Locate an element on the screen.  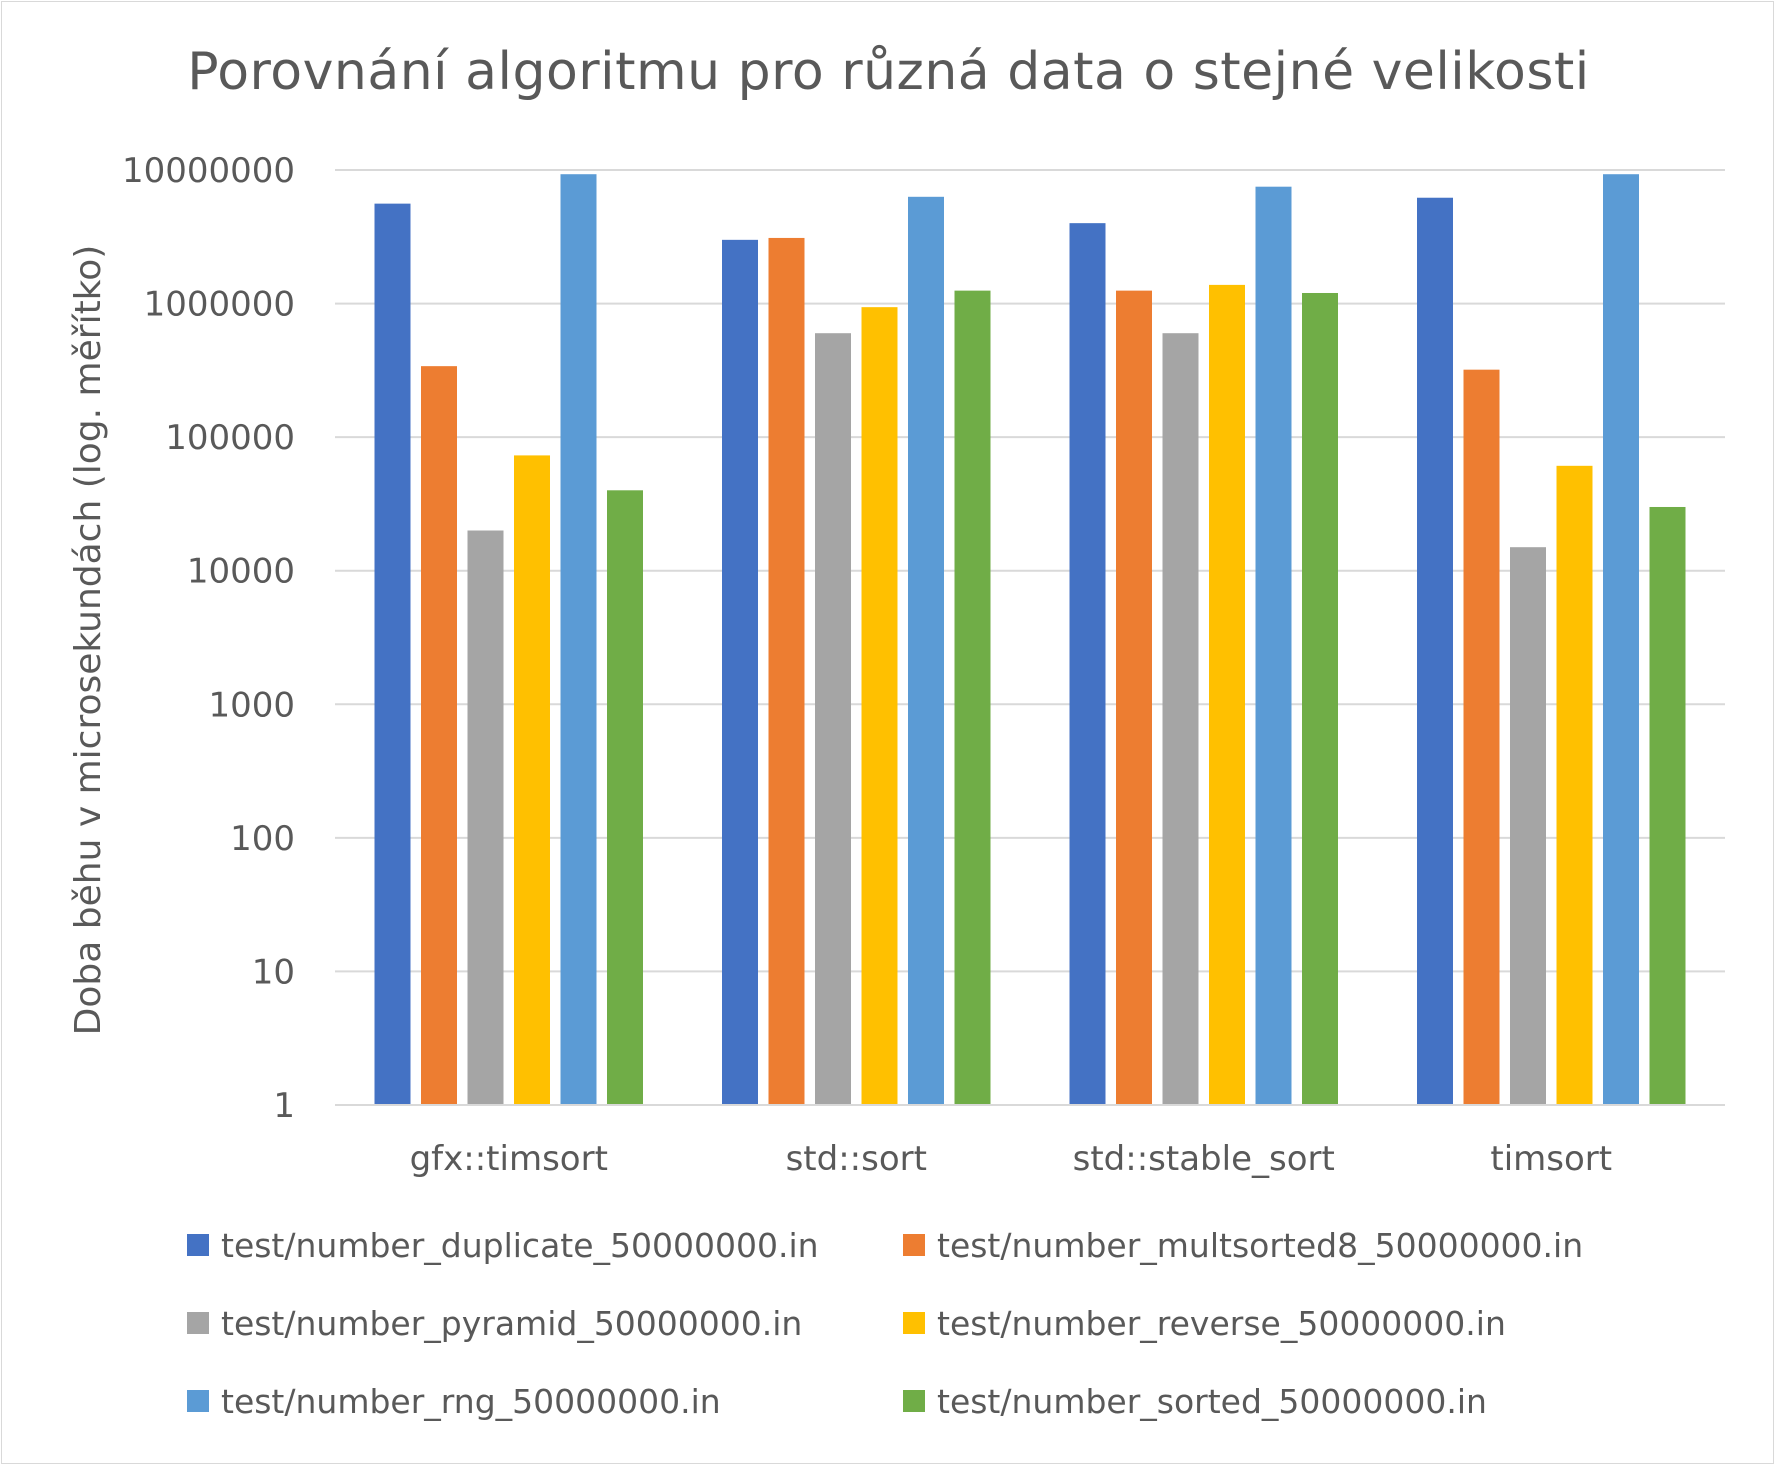
legend-item: test/number_multsorted8_50000000.in is located at coordinates (1245, 1245).